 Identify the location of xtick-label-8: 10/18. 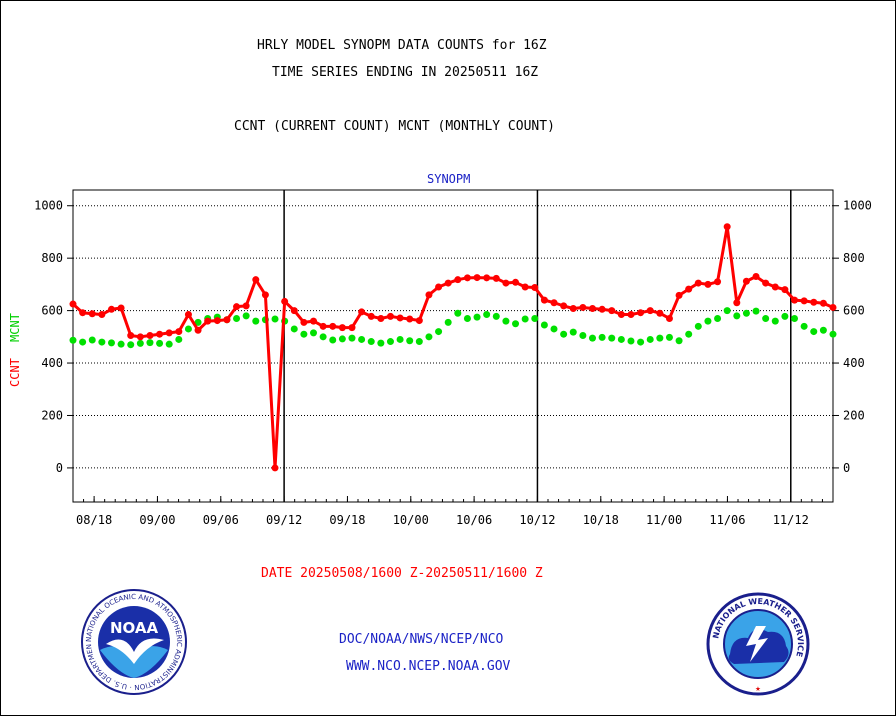
(601, 520).